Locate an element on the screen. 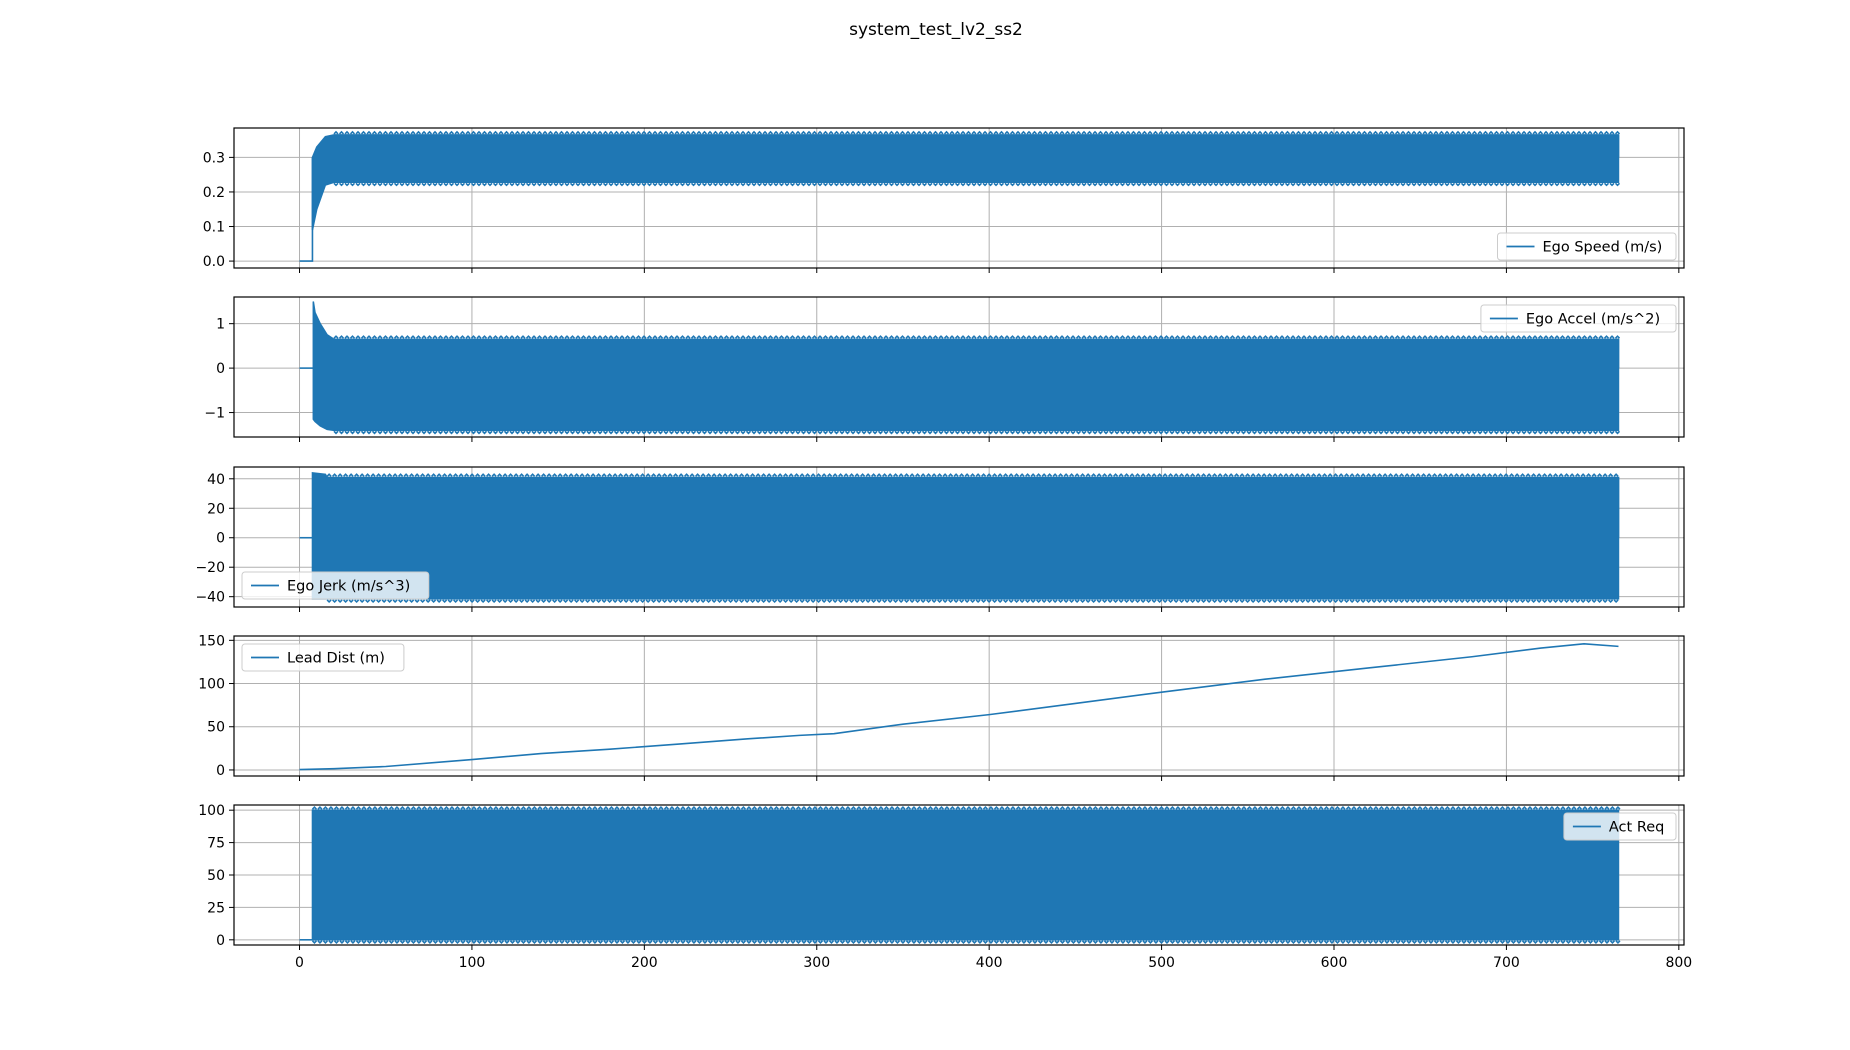 Image resolution: width=1850 pixels, height=1050 pixels. legend-label: Ego Jerk (m/s^3) is located at coordinates (348, 587).